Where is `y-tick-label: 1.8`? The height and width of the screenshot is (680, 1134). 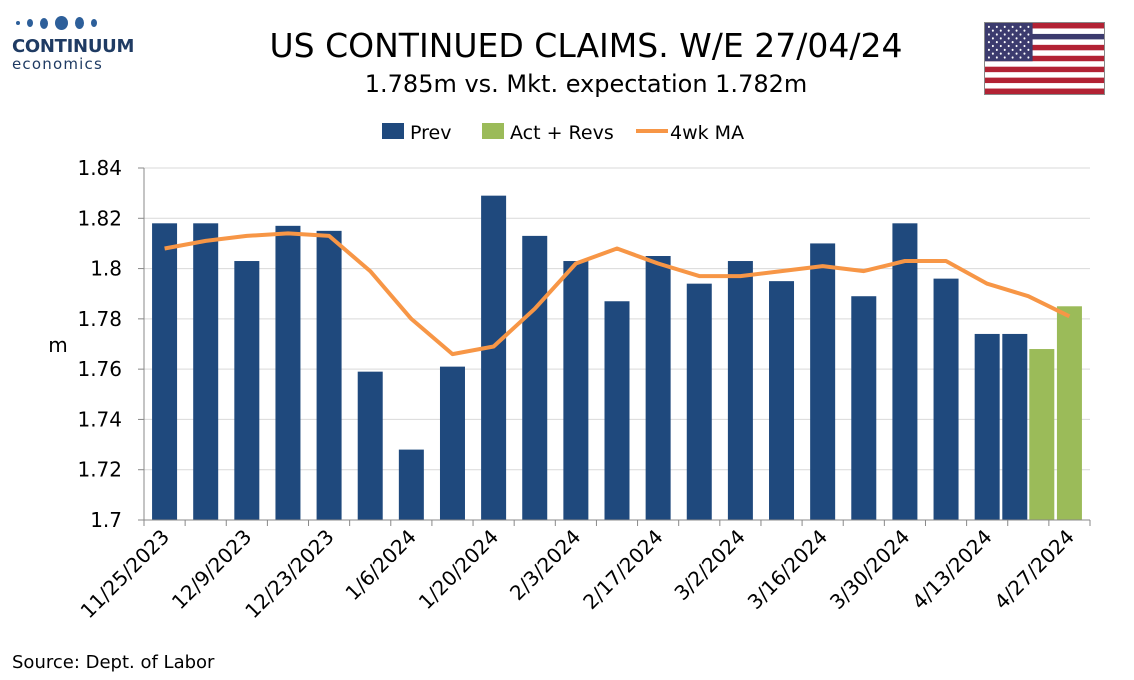 y-tick-label: 1.8 is located at coordinates (106, 269).